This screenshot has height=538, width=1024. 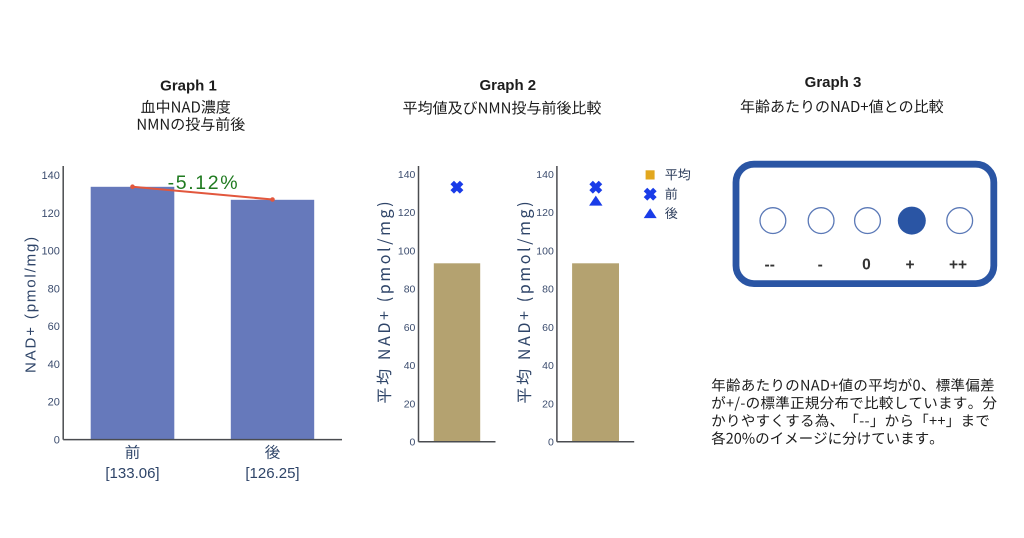 I want to click on svg-text: [126.25], so click(x=272, y=473).